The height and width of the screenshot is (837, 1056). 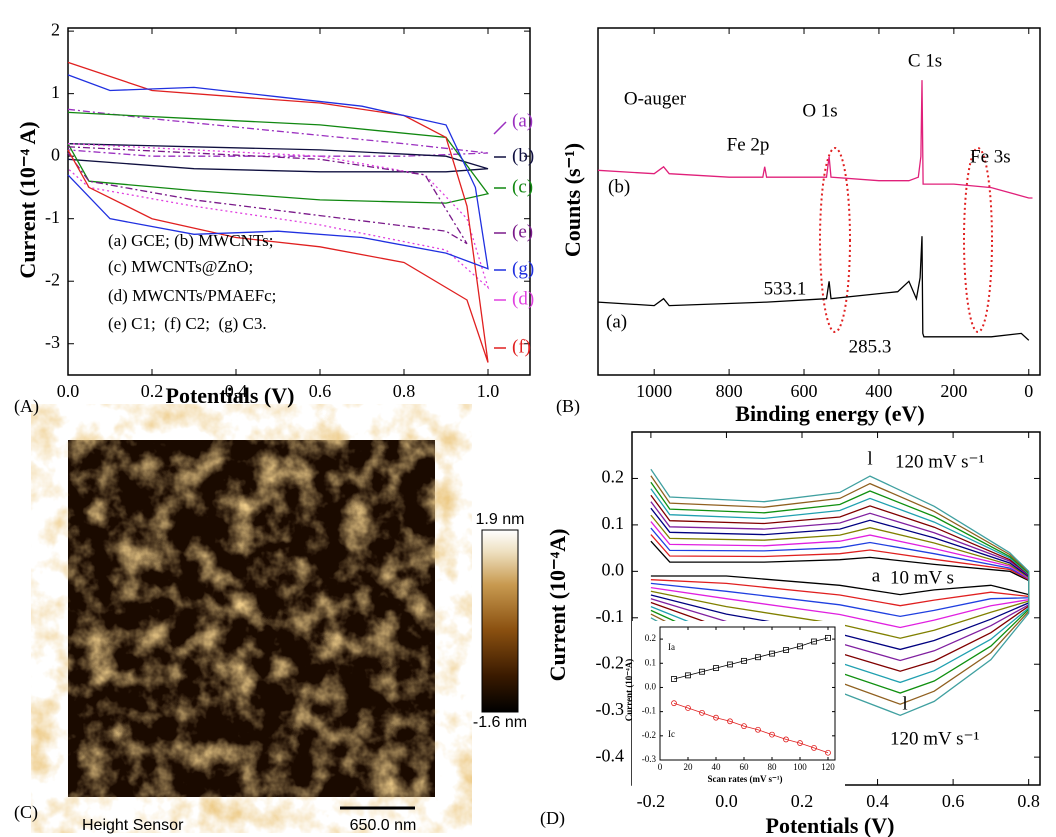 I want to click on x-tick-label: 600, so click(x=804, y=391).